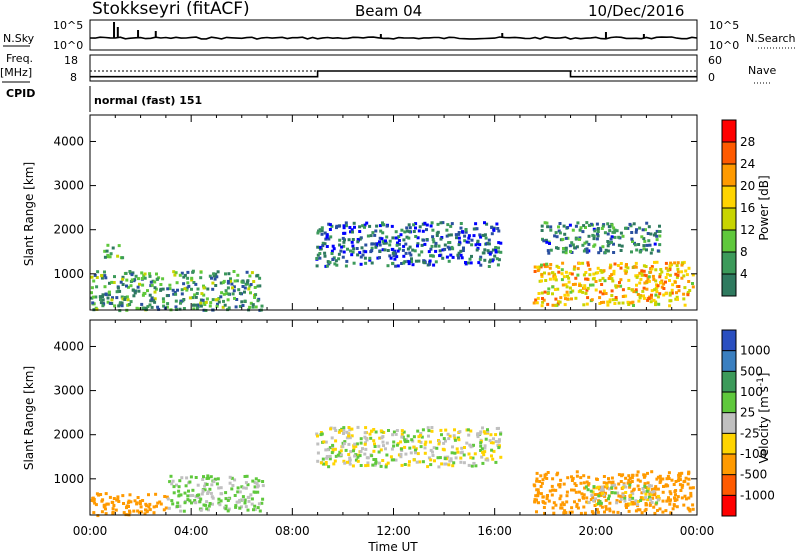 The image size is (800, 554). I want to click on freq-tick-top: 18, so click(71, 60).